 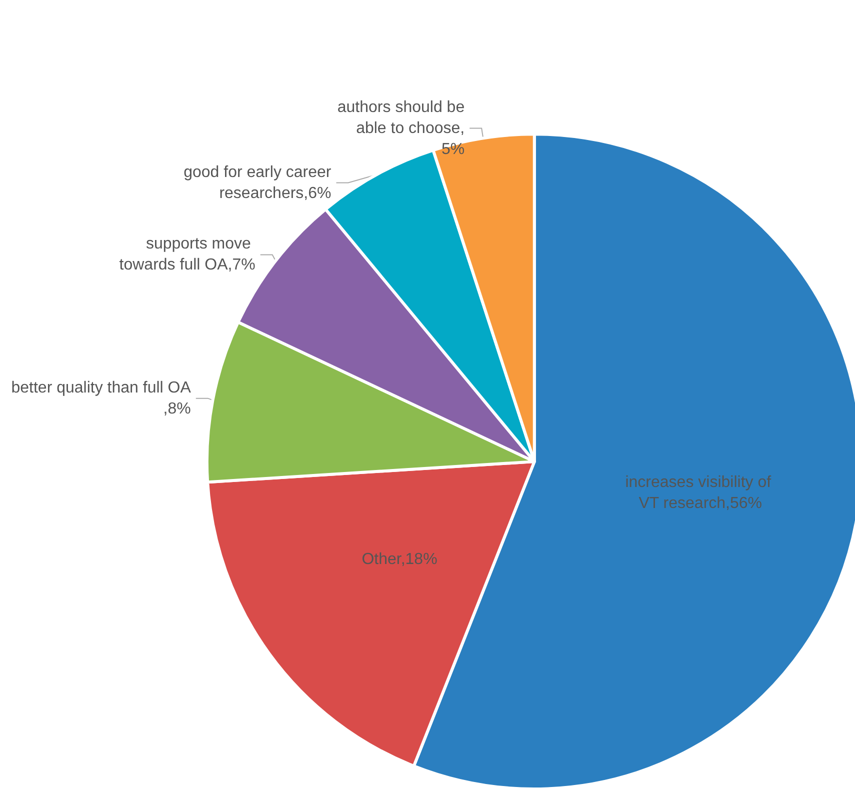 What do you see at coordinates (101, 398) in the screenshot?
I see `slice-label: better quality than full OA,8%` at bounding box center [101, 398].